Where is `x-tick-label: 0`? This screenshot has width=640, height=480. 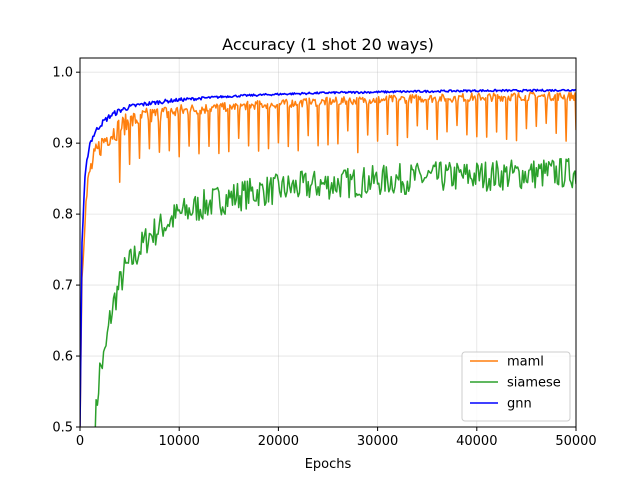
x-tick-label: 0 is located at coordinates (80, 441).